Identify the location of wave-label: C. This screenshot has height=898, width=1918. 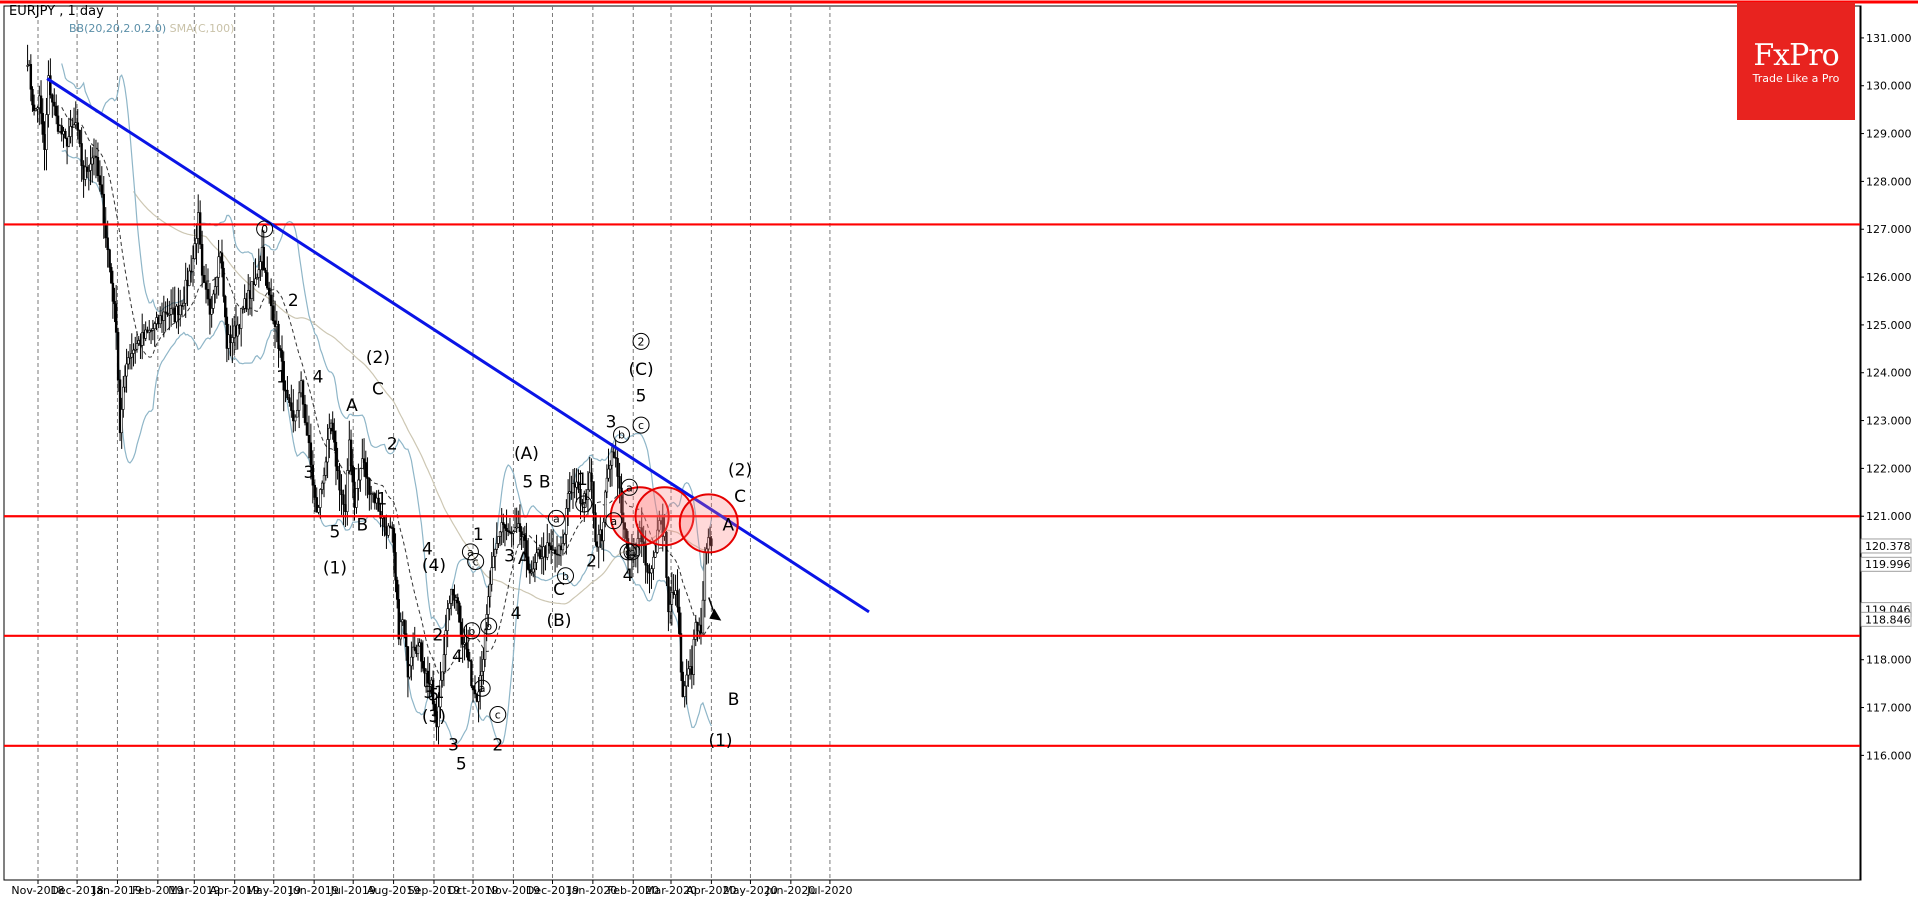
(559, 590).